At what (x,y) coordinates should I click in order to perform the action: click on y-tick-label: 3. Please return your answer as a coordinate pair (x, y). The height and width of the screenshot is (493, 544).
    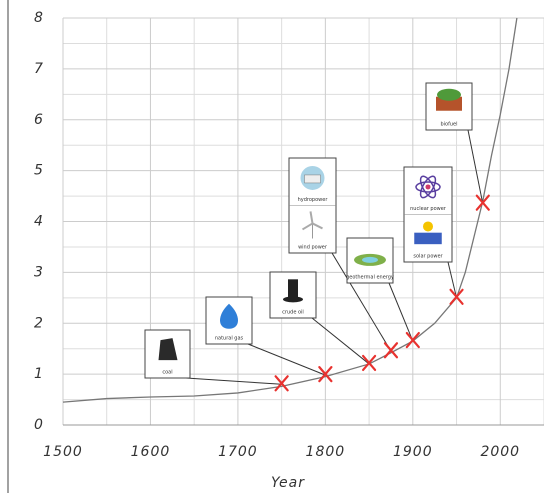
    Looking at the image, I should click on (39, 272).